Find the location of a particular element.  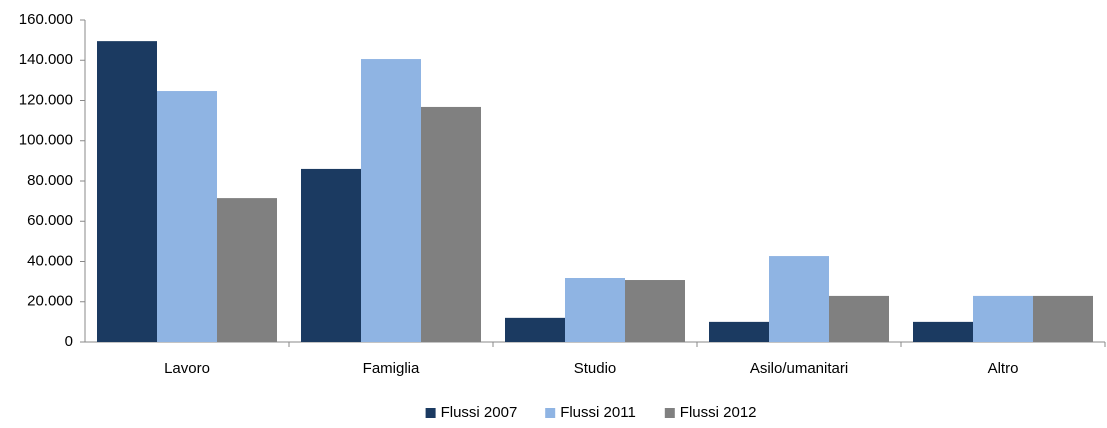

y-tick-label: 60.000 is located at coordinates (50, 220).